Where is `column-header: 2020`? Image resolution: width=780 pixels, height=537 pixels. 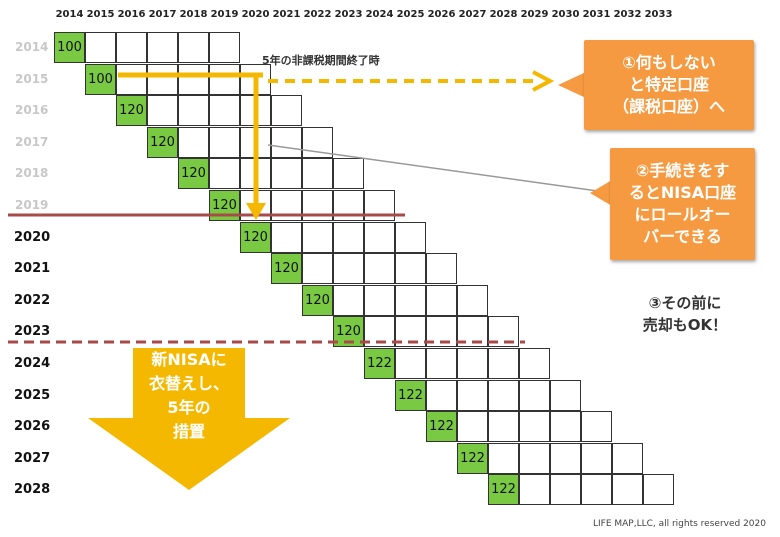 column-header: 2020 is located at coordinates (255, 14).